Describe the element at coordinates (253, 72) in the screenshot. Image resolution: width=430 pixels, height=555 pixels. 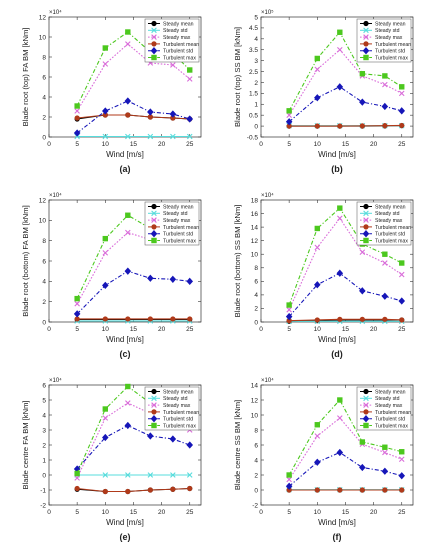
I see `y-tick-label: 2.5` at that location.